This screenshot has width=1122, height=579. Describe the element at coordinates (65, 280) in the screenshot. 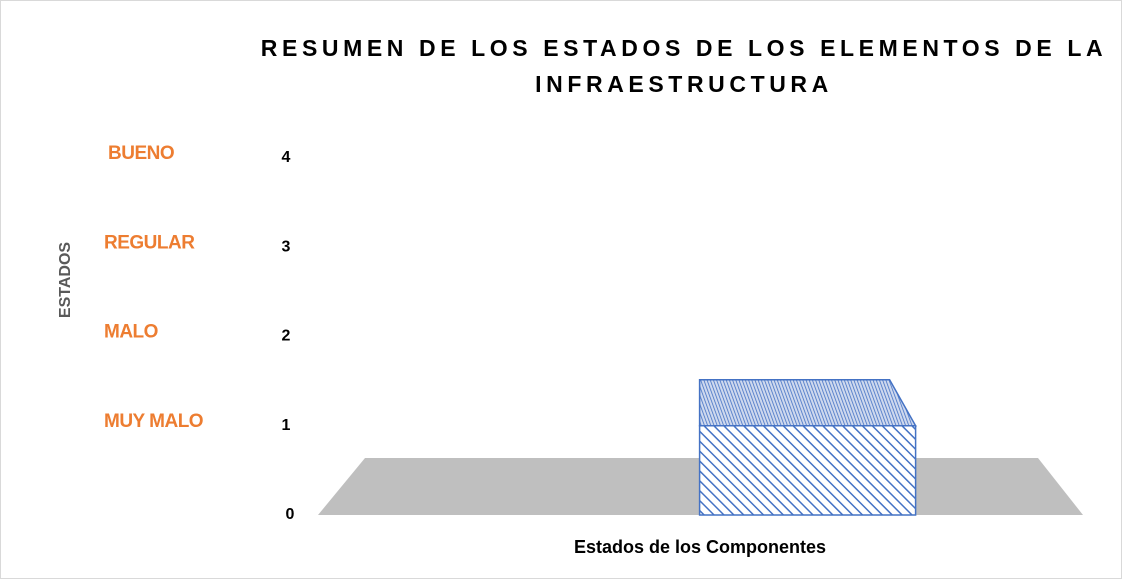

I see `y-axis-label: ESTADOS` at that location.